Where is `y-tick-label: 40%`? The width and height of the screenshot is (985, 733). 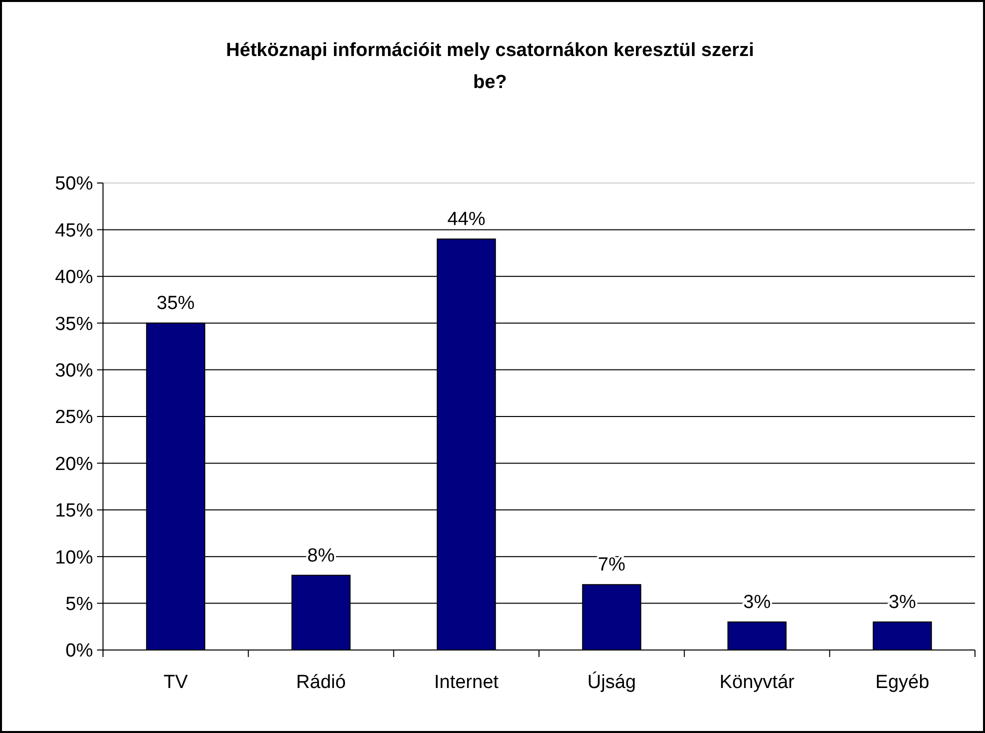
y-tick-label: 40% is located at coordinates (74, 277).